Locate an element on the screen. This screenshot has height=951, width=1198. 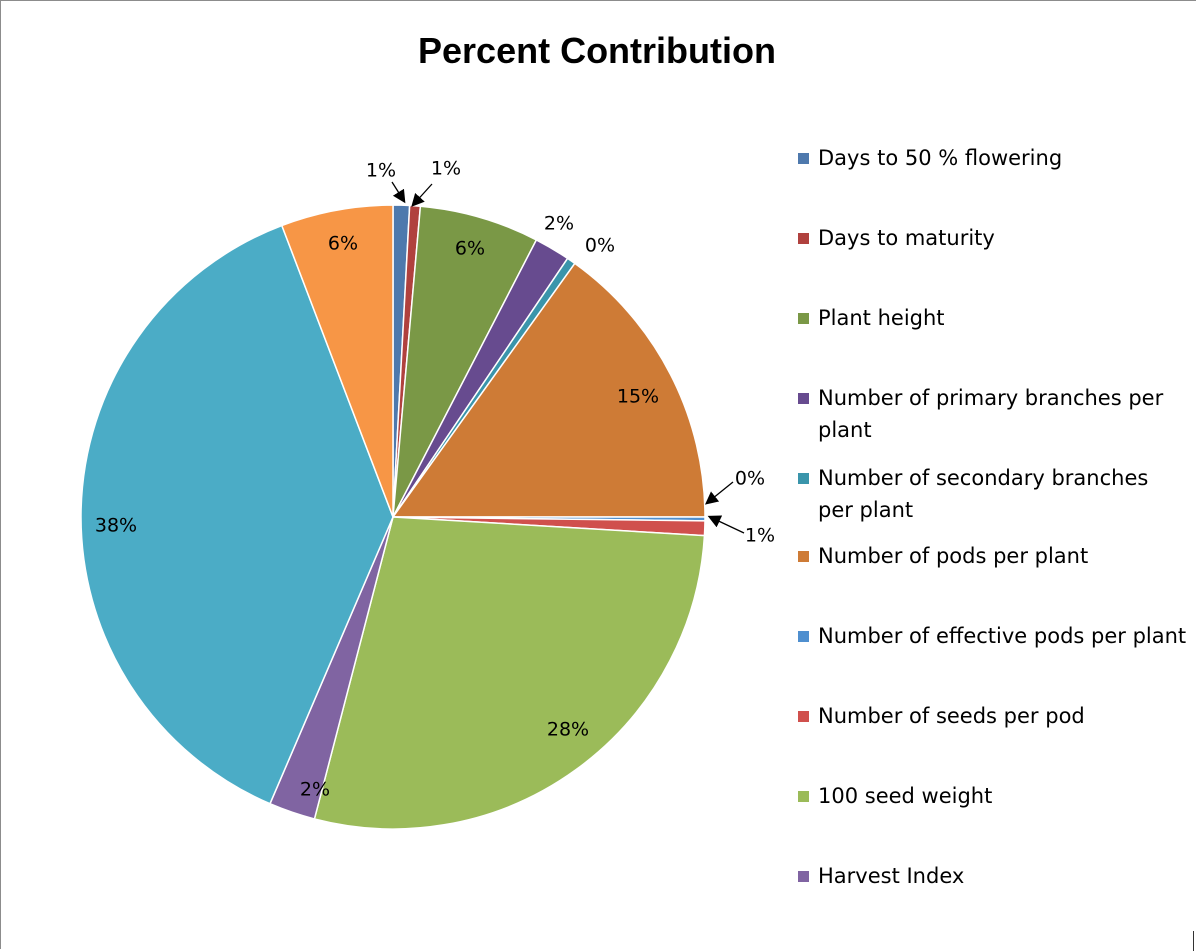
legend-label: Harvest Index is located at coordinates (891, 876).